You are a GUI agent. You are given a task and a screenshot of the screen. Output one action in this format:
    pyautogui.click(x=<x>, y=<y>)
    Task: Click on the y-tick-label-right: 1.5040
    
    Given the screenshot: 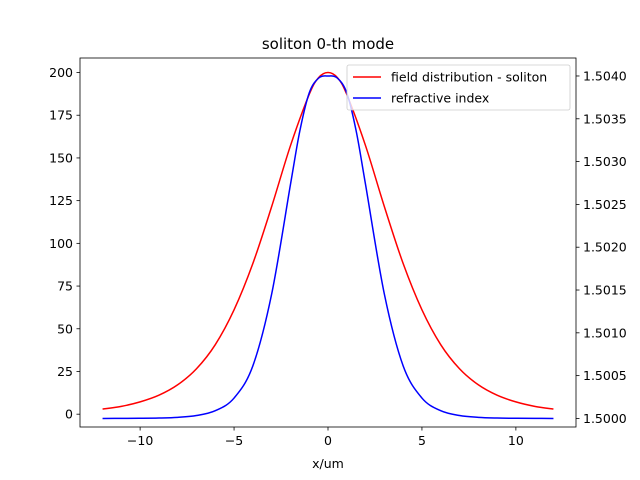 What is the action you would take?
    pyautogui.click(x=605, y=75)
    